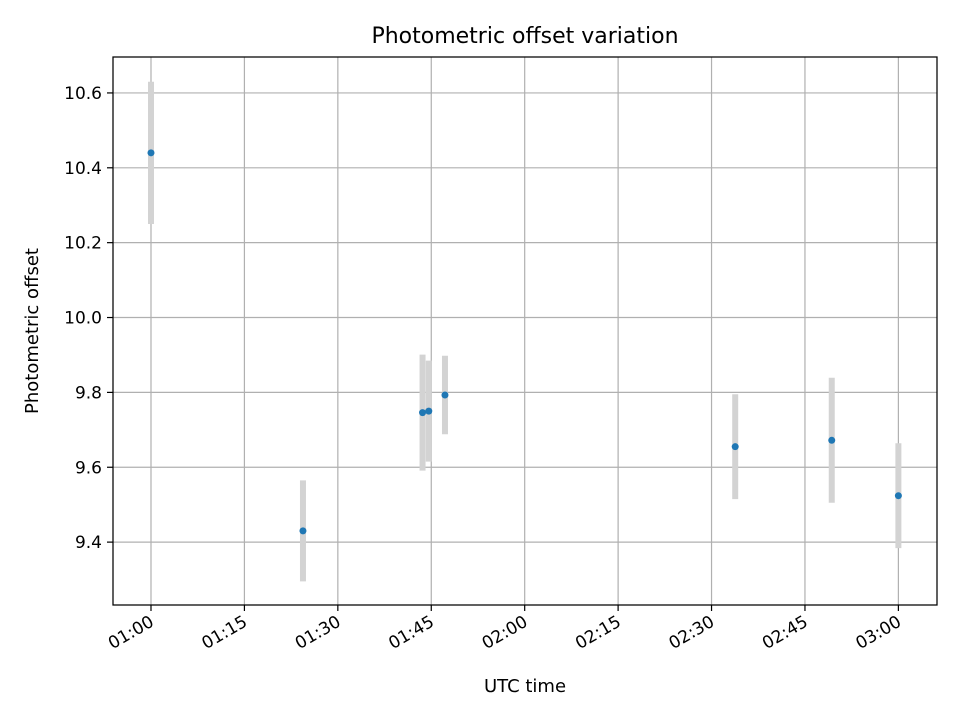  I want to click on y-axis-ticks: 9.4 9.6 9.8 10.0 10.2 10.4 10.6, so click(88, 318).